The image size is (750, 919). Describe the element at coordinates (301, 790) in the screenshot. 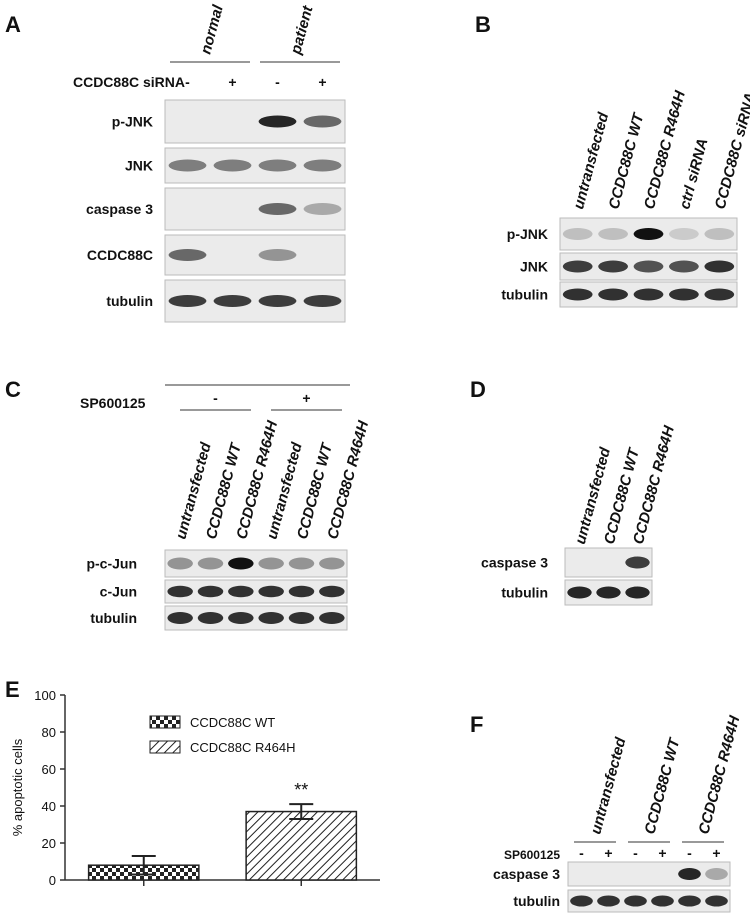

I see `annotation: **` at that location.